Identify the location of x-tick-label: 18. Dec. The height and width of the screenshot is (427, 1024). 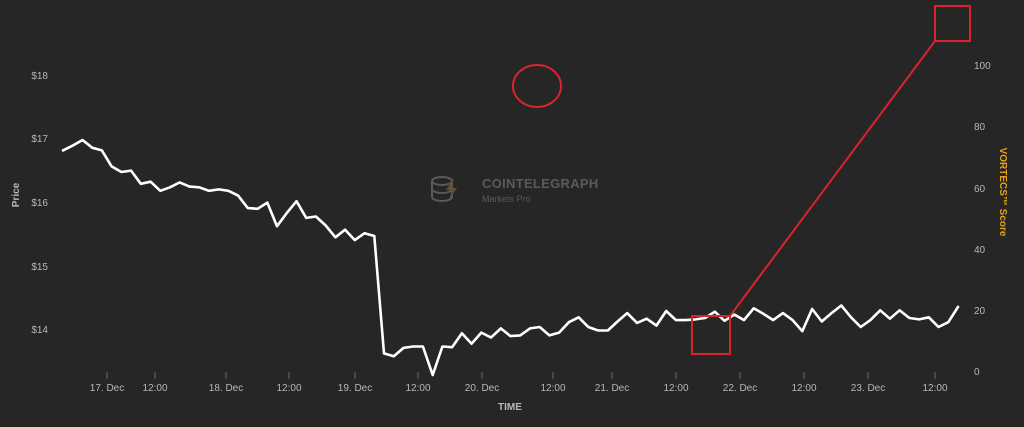
(226, 388).